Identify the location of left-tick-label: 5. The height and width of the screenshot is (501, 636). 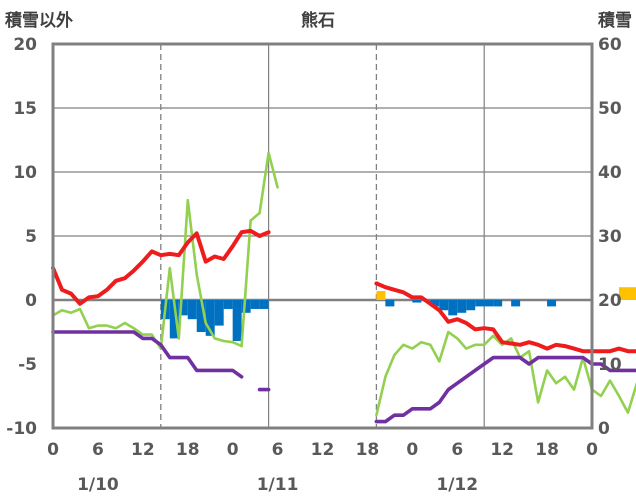
(31, 237).